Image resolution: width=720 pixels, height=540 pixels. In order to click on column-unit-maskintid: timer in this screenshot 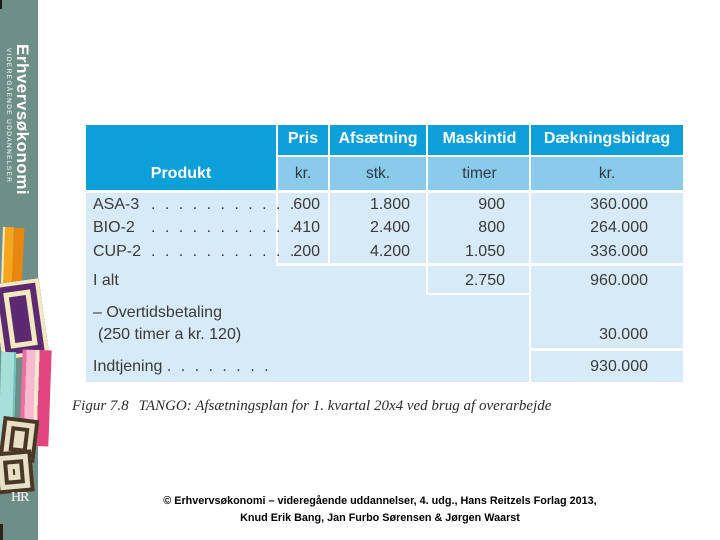, I will do `click(479, 173)`.